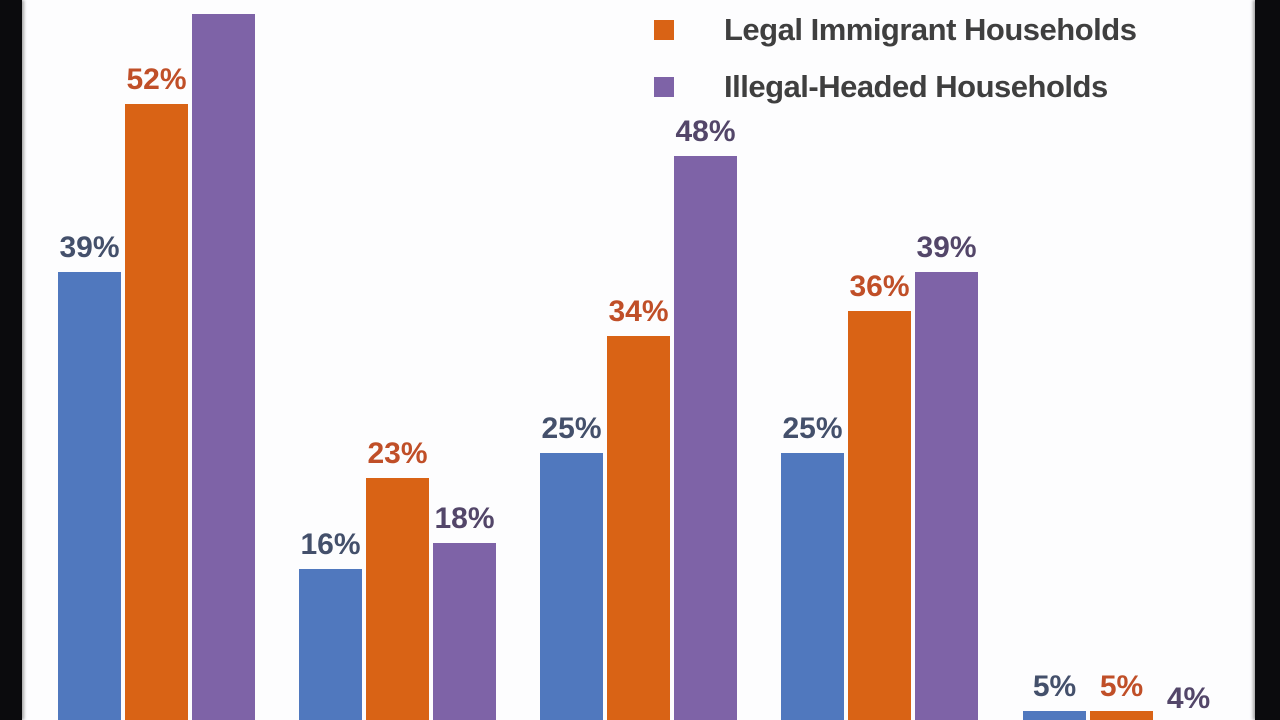  What do you see at coordinates (156, 412) in the screenshot?
I see `bar-series1-group0` at bounding box center [156, 412].